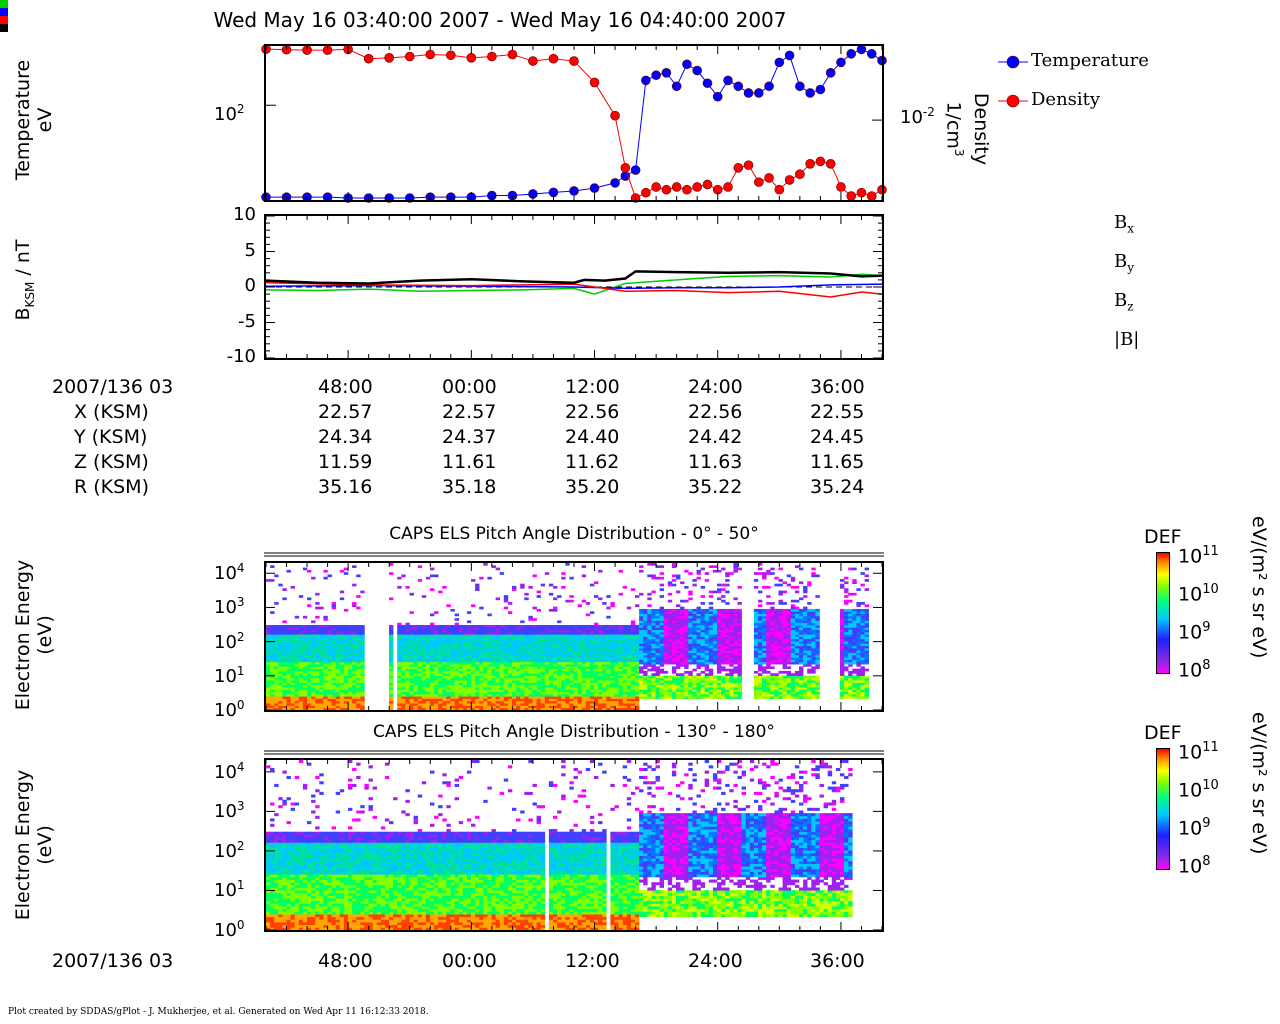  Describe the element at coordinates (111, 412) in the screenshot. I see `ephemeris-row-label: X (KSM)` at that location.